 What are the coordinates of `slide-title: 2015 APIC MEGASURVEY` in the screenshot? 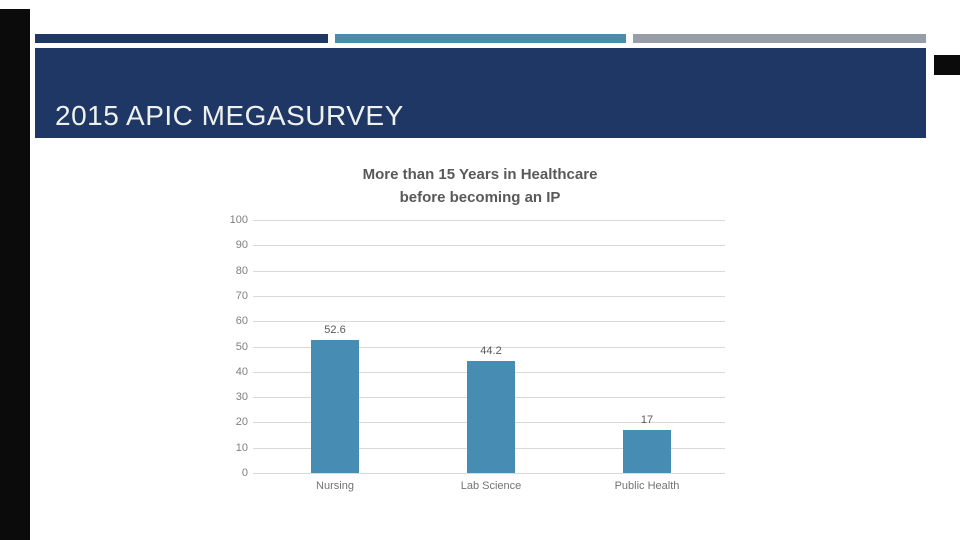 It's located at (229, 115).